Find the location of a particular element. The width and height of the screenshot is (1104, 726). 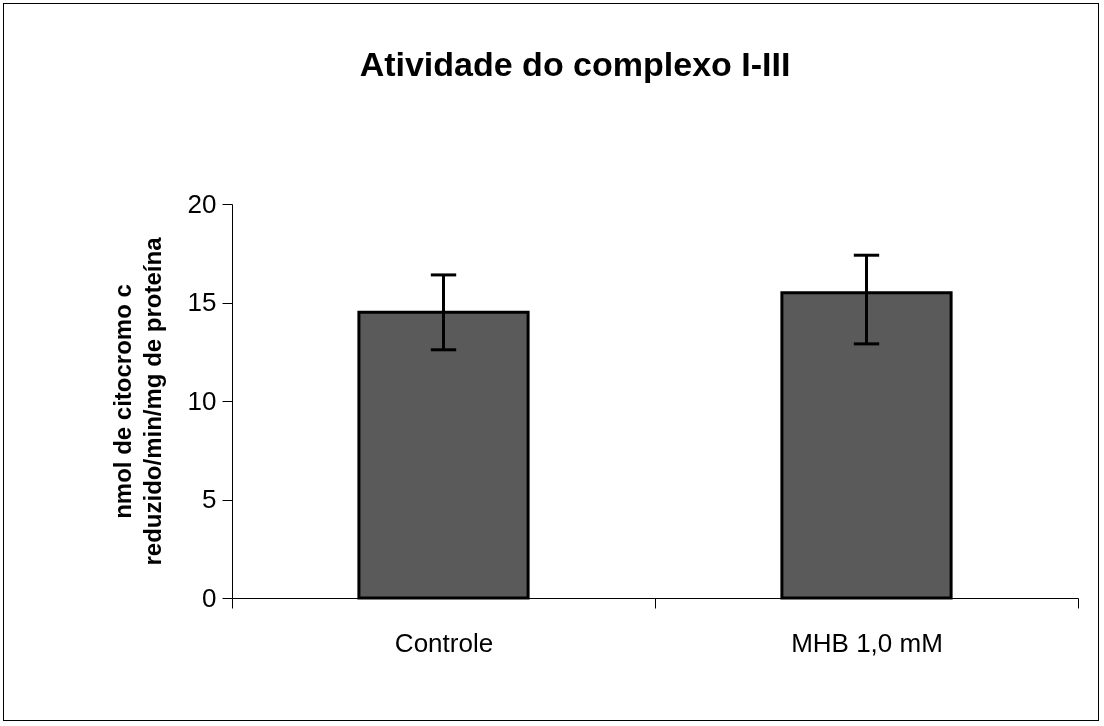

y-tick-label: 15 is located at coordinates (202, 302).